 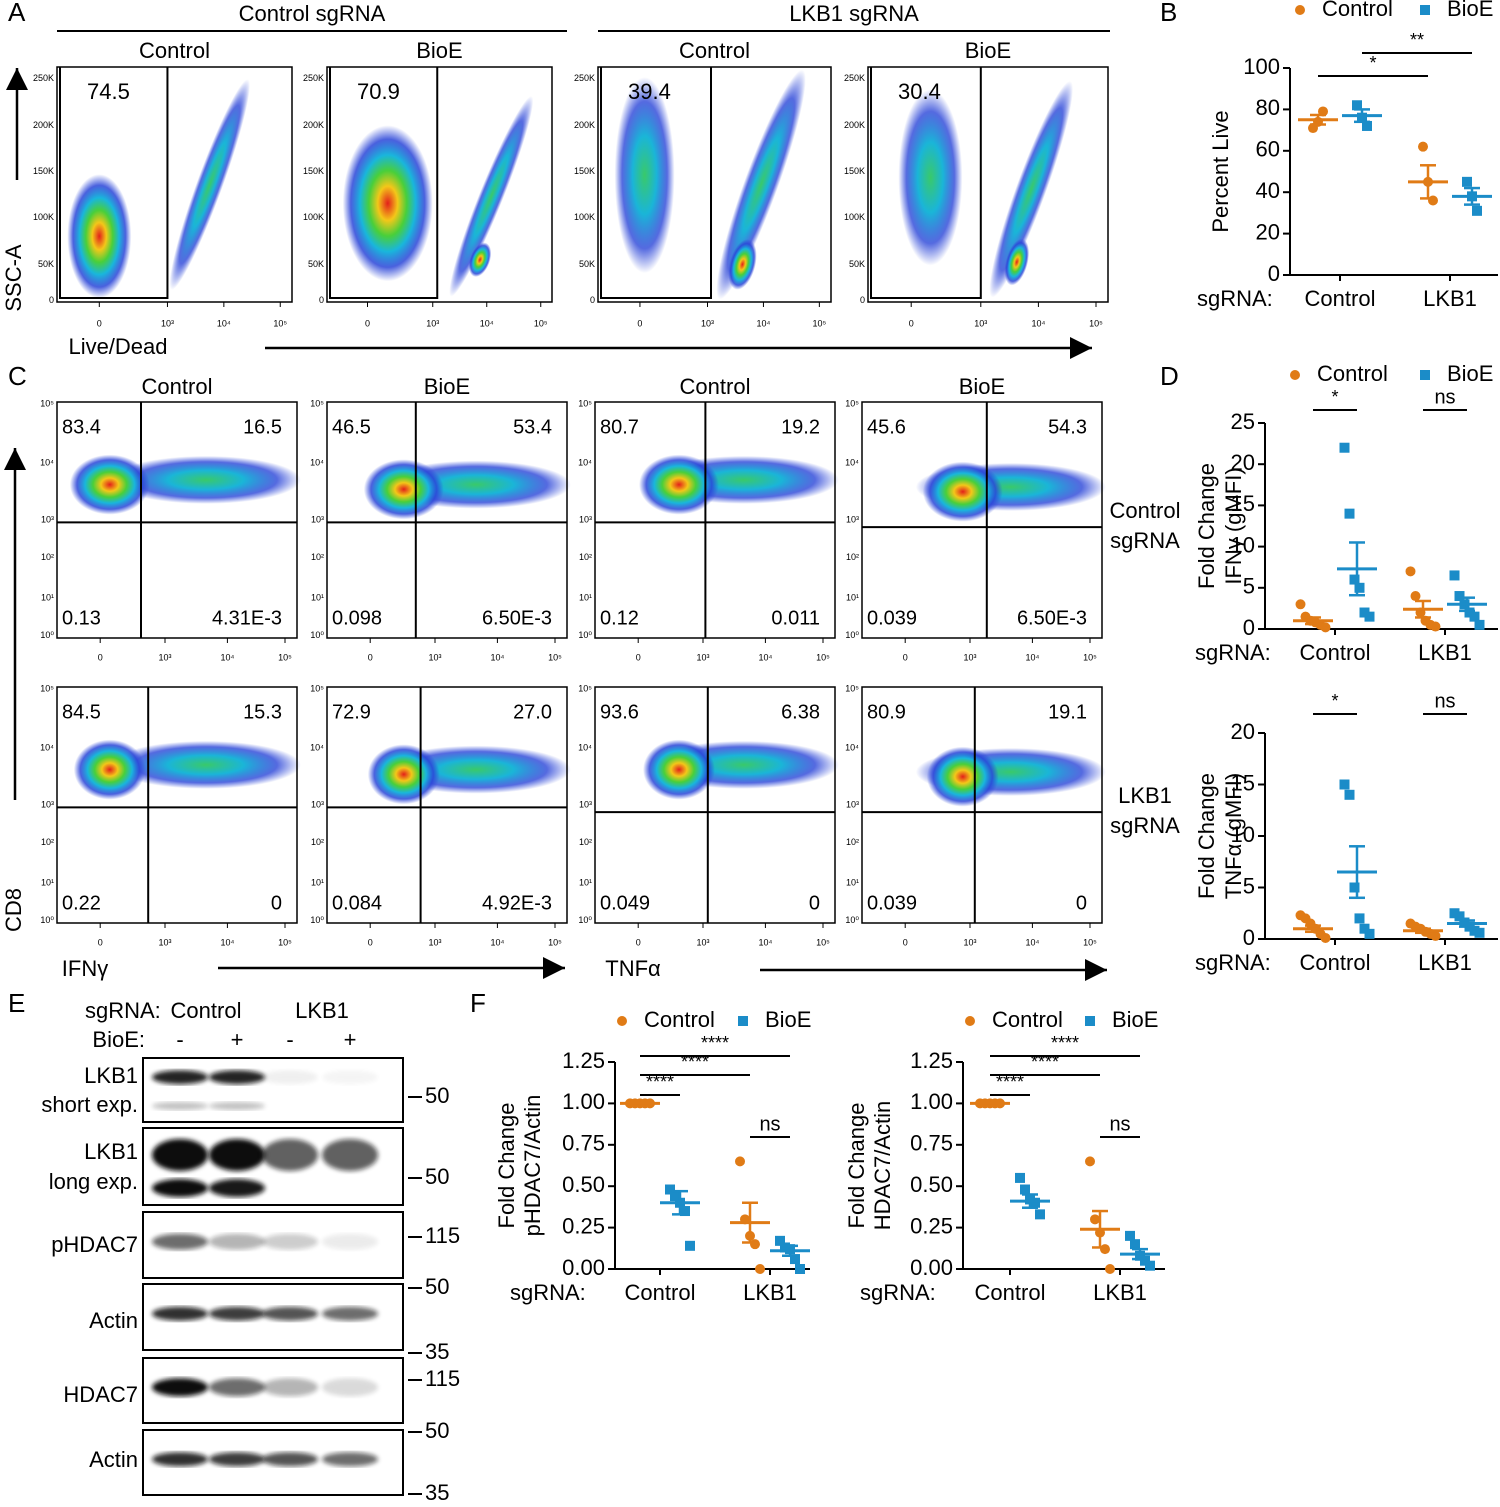 What do you see at coordinates (982, 520) in the screenshot?
I see `plot-frame` at bounding box center [982, 520].